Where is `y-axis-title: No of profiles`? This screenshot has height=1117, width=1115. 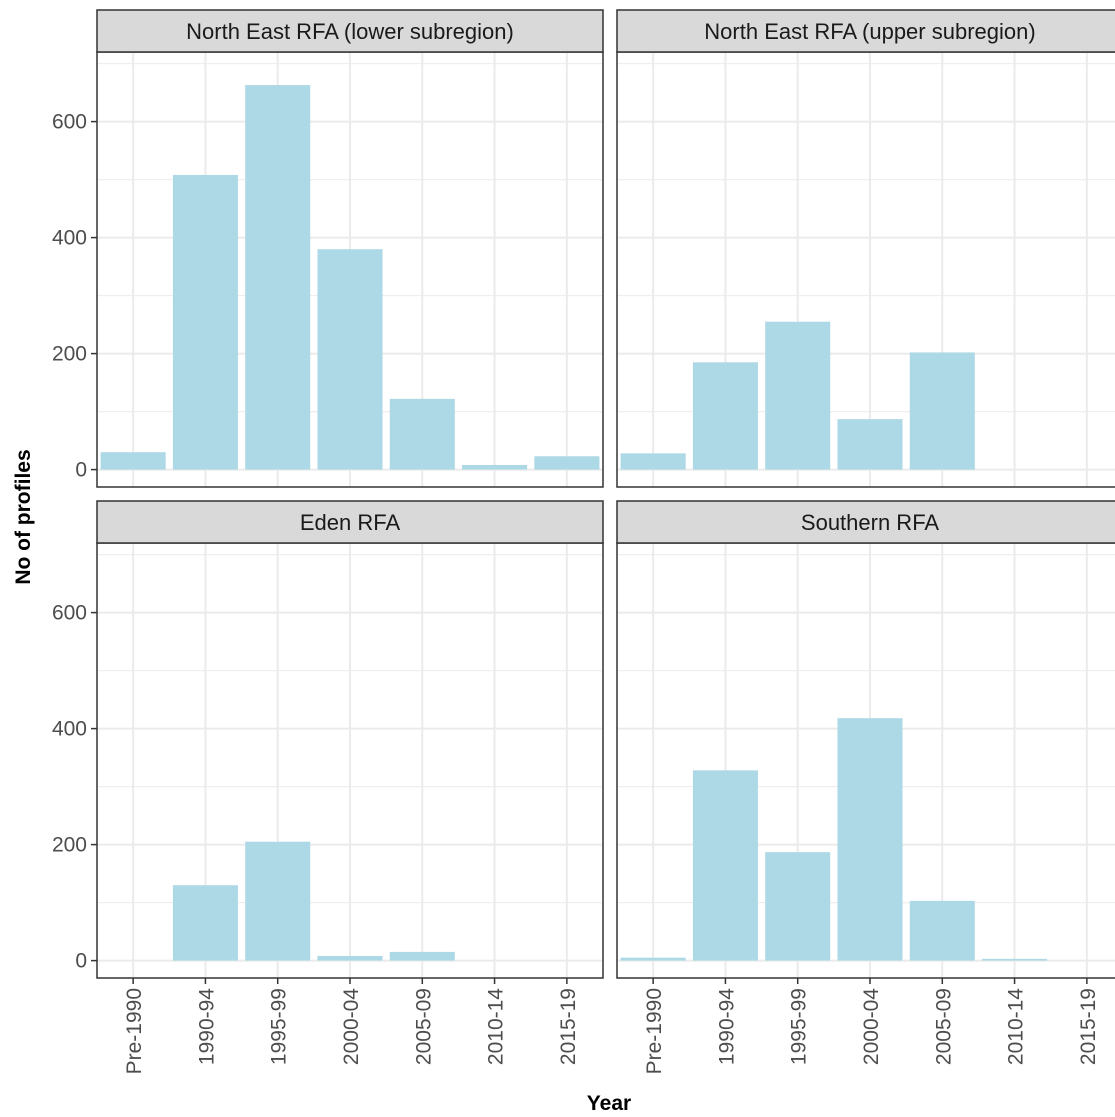
y-axis-title: No of profiles is located at coordinates (23, 516).